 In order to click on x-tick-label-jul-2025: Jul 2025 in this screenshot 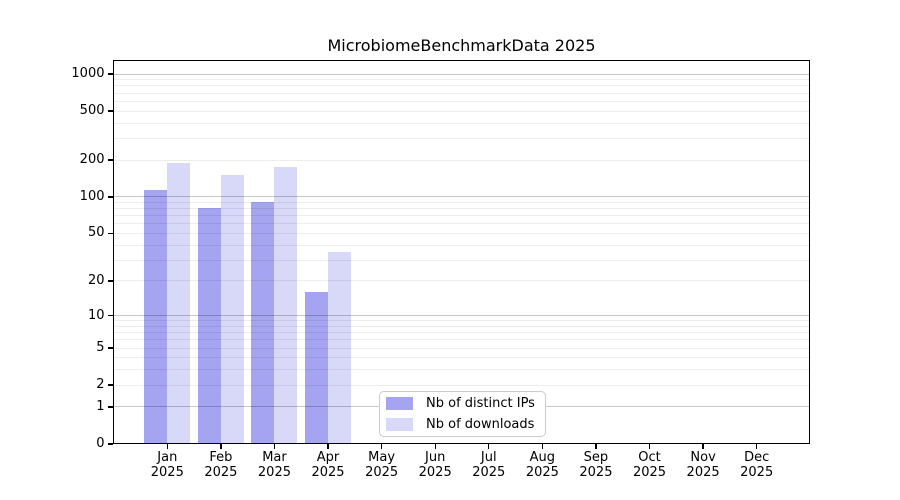, I will do `click(489, 465)`.